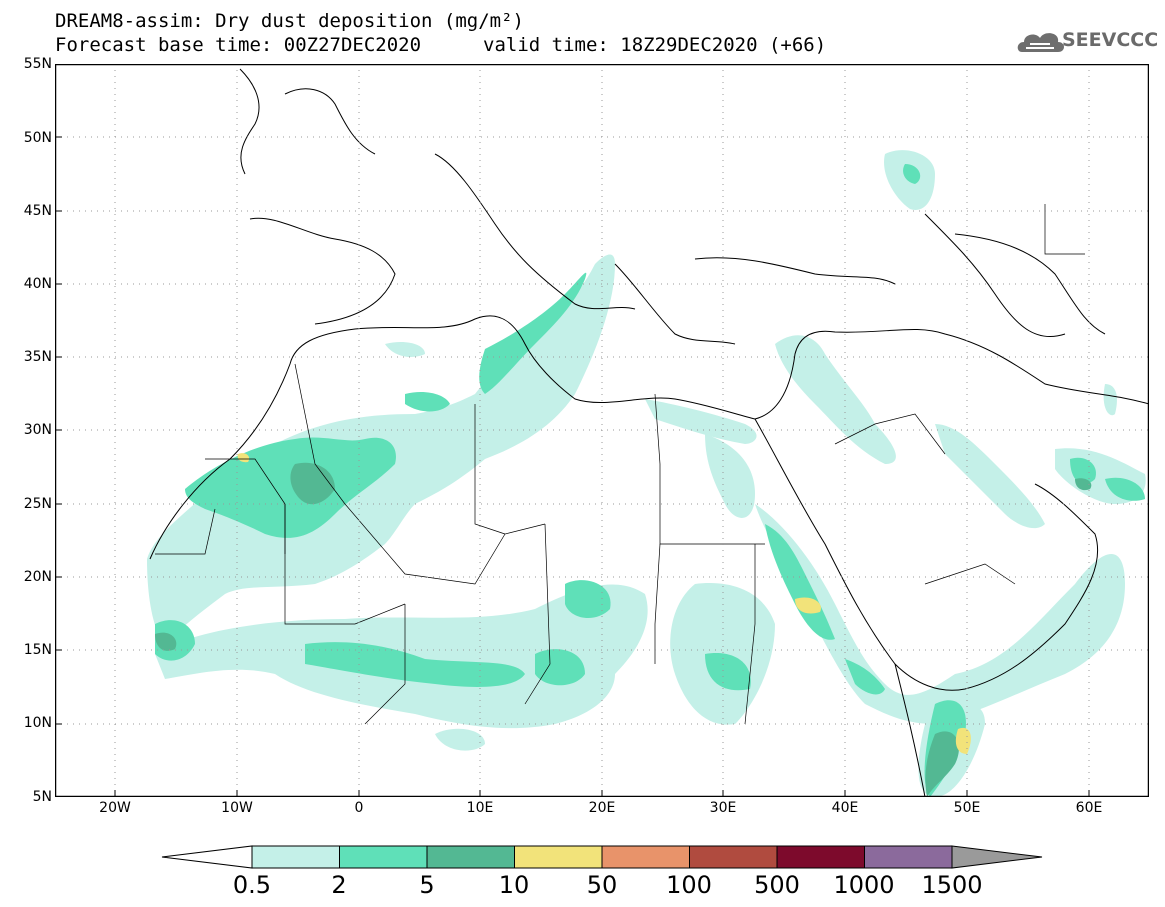 The image size is (1165, 907). Describe the element at coordinates (359, 808) in the screenshot. I see `lon-label-0: 0` at that location.